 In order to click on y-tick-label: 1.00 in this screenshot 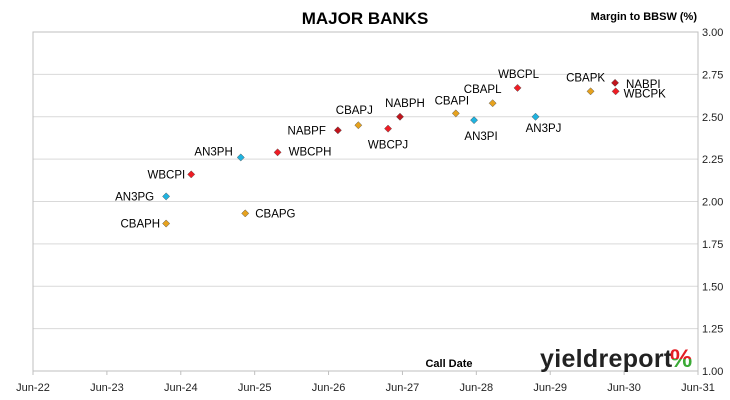, I will do `click(712, 372)`.